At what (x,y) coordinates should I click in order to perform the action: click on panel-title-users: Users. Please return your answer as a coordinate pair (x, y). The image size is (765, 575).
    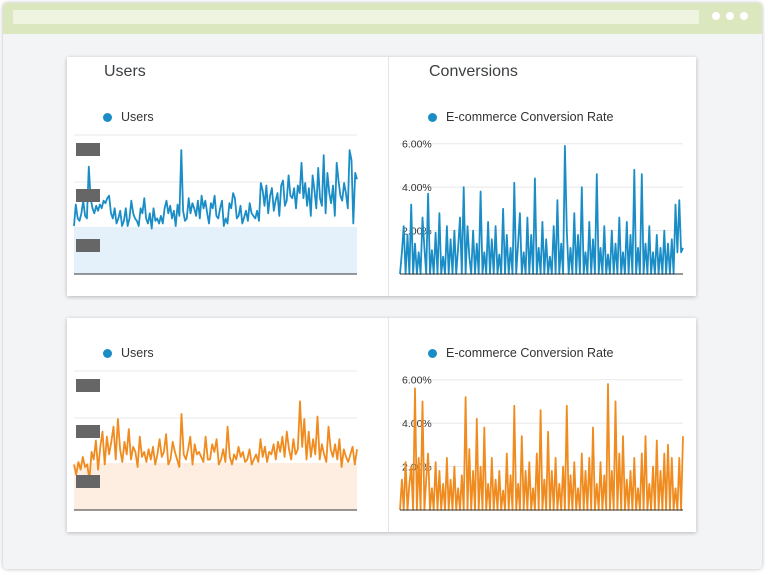
    Looking at the image, I should click on (125, 71).